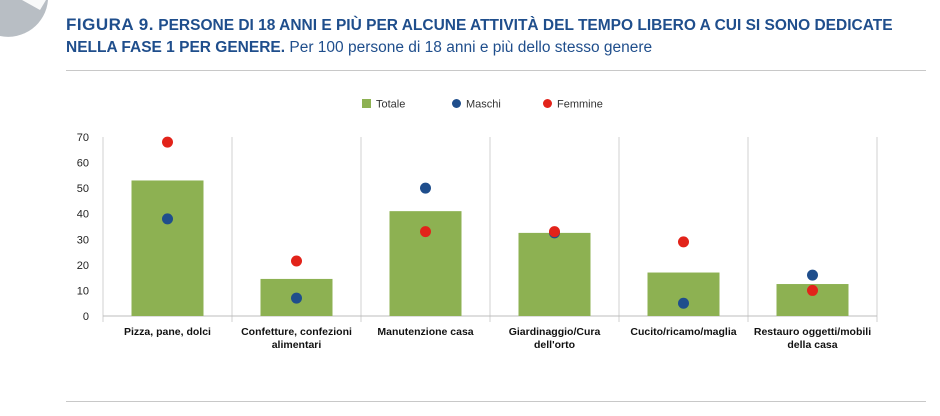 This screenshot has width=940, height=416. I want to click on category-label: Restauro oggetti/mobili della casa, so click(812, 338).